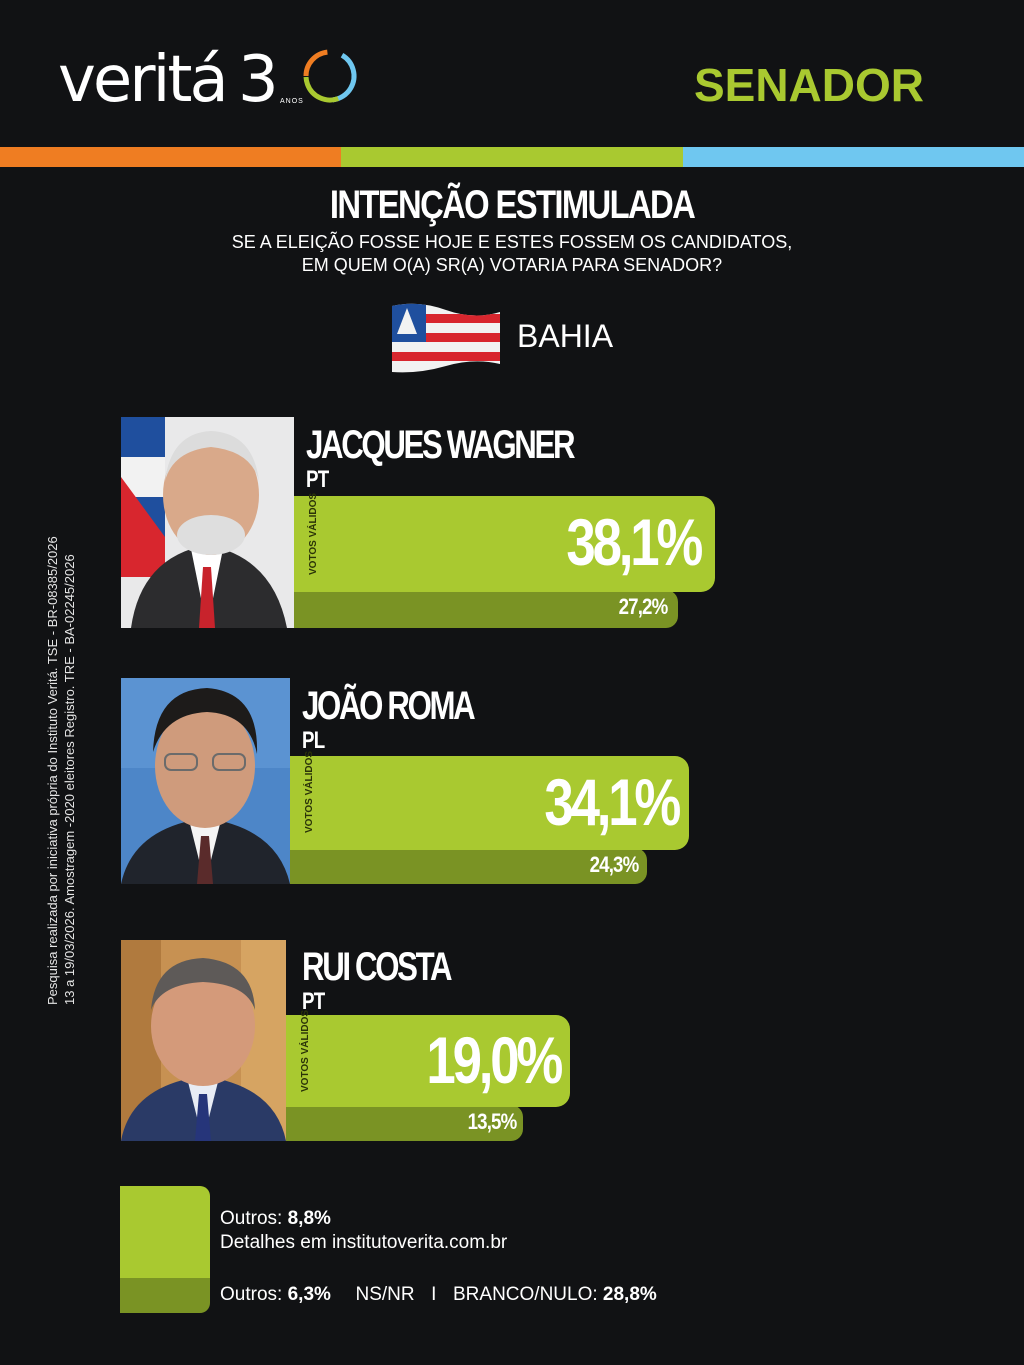 The image size is (1024, 1365). I want to click on outros-valid: Outros: 8,8%, so click(275, 1219).